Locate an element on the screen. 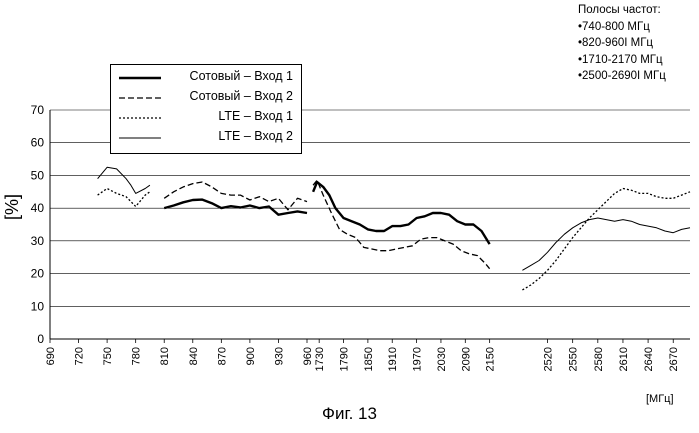 This screenshot has height=433, width=699. frequency-bands-title: Полосы частот: is located at coordinates (622, 10).